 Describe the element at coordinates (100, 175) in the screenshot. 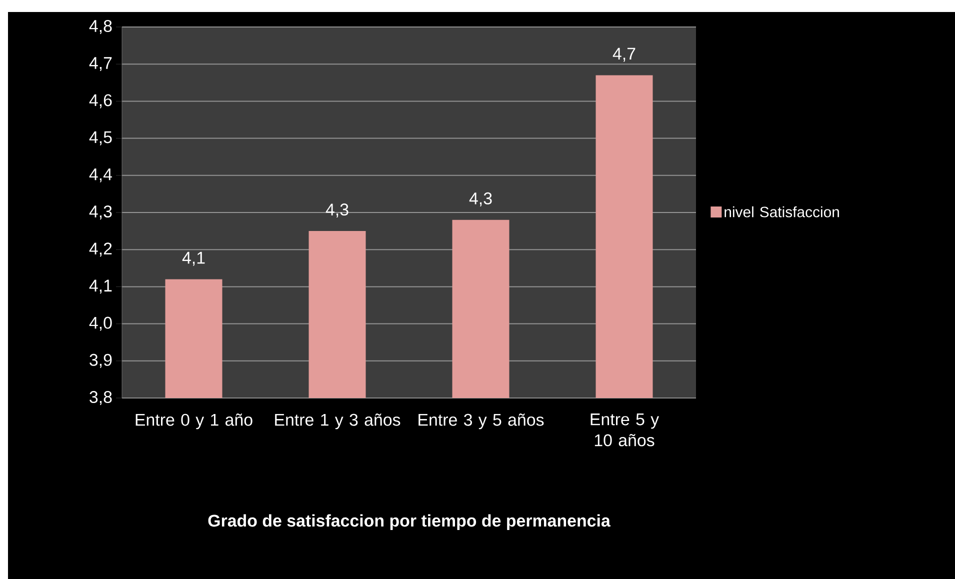

I see `y-tick-label: 4,4` at that location.